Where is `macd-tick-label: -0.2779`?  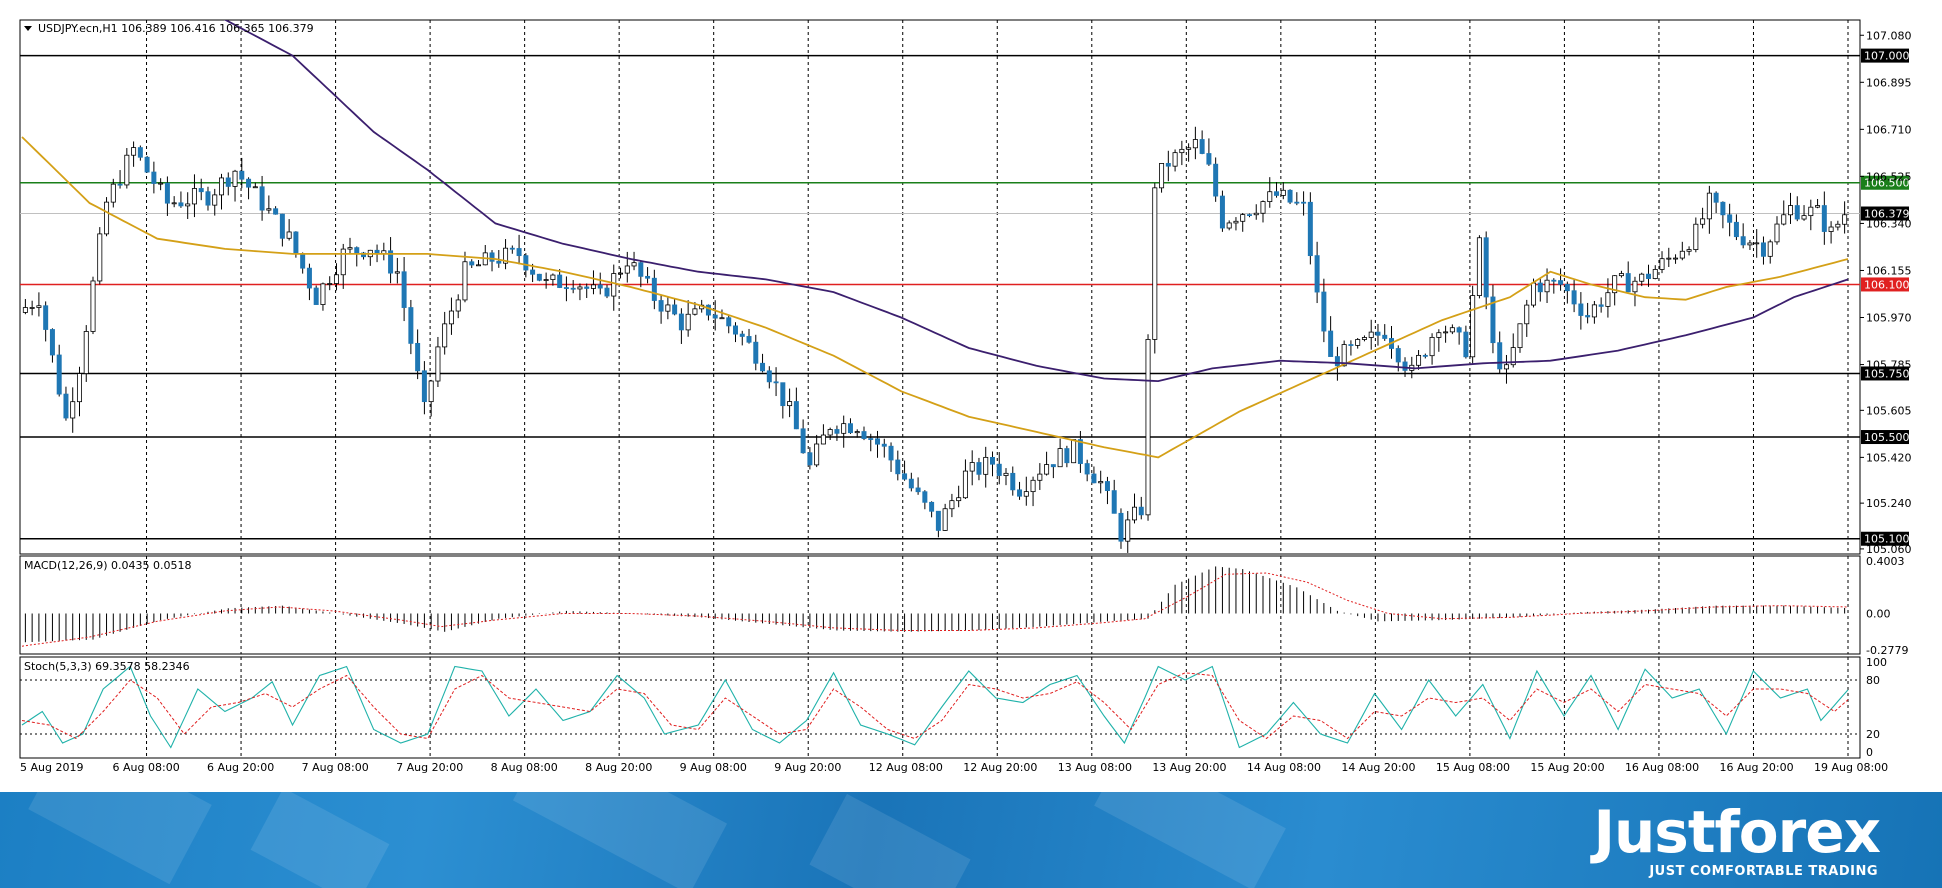
macd-tick-label: -0.2779 is located at coordinates (1887, 650).